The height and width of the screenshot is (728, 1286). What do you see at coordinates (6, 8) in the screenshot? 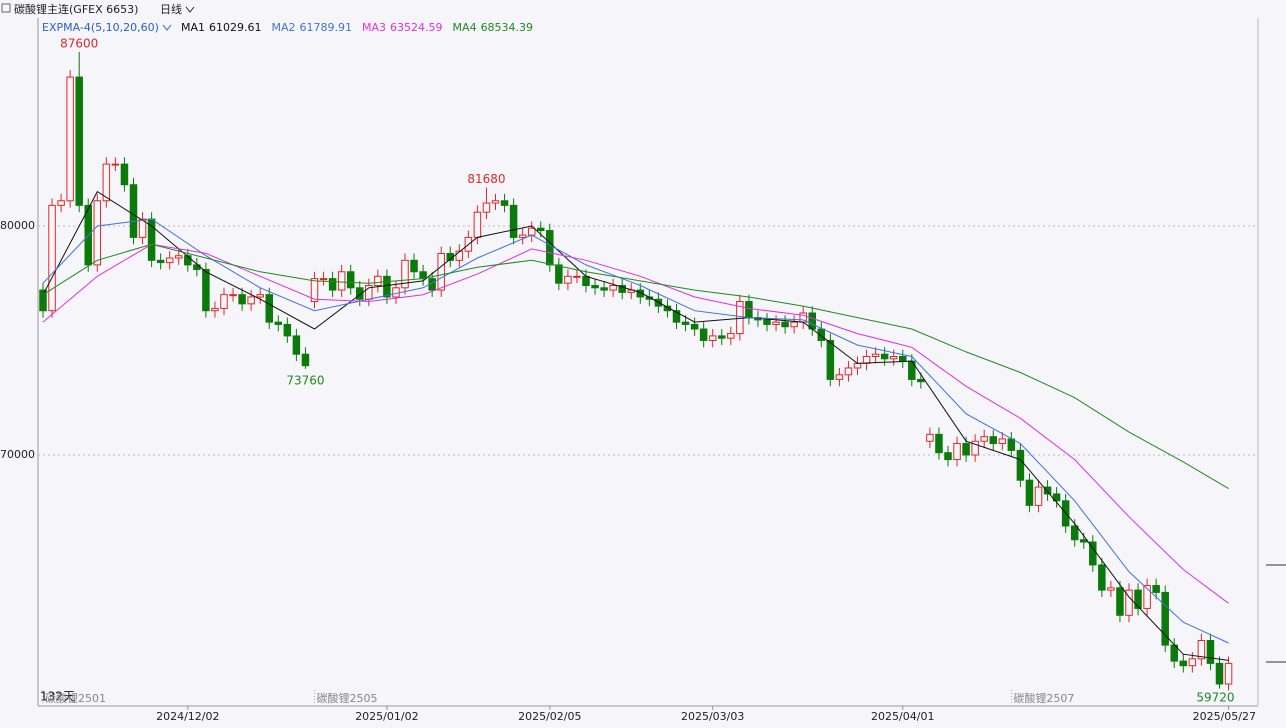
I see `menu-icon` at bounding box center [6, 8].